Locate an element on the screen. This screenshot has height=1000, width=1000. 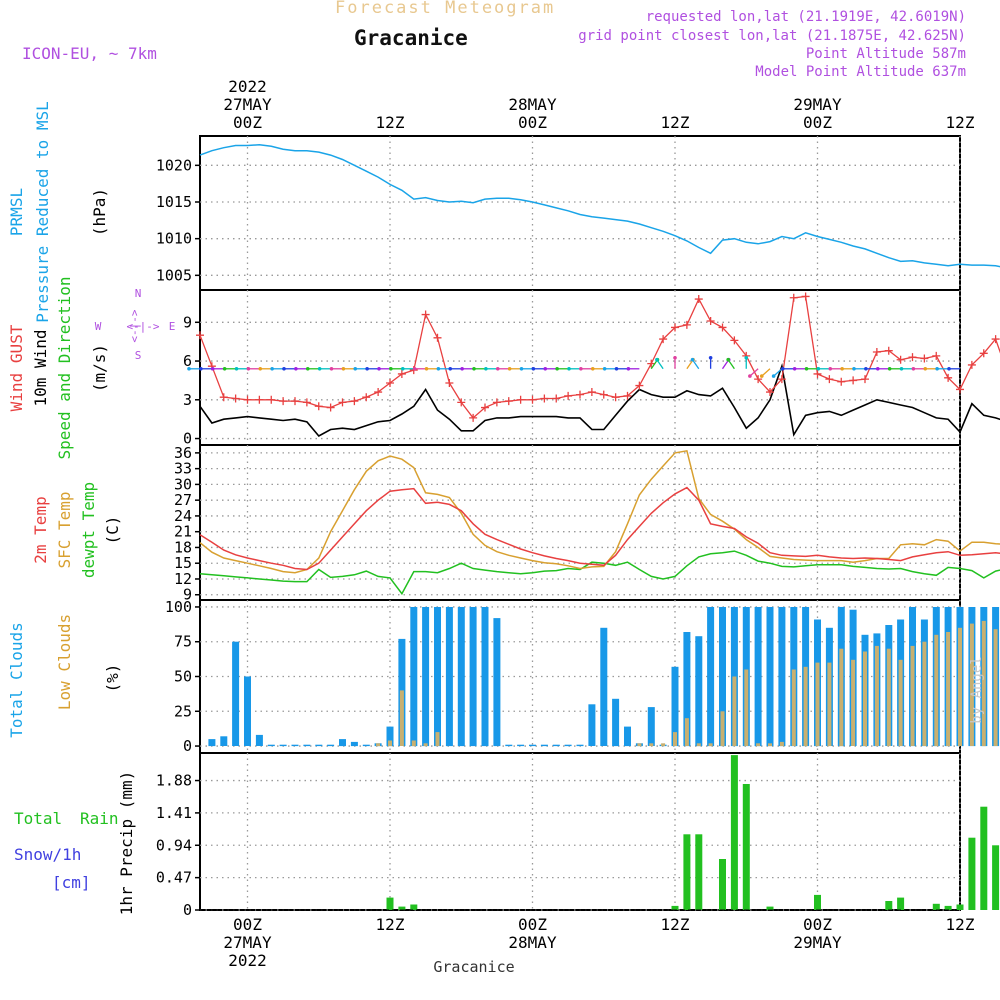
y-tick-label: 21 is located at coordinates (183, 532).